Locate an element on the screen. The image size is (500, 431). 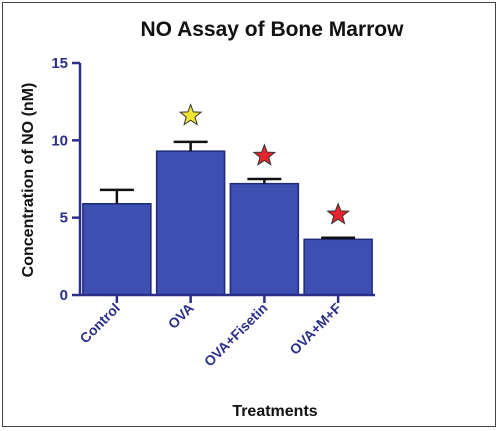
x-tick-label-2: OVA+Fisetin is located at coordinates (236, 335).